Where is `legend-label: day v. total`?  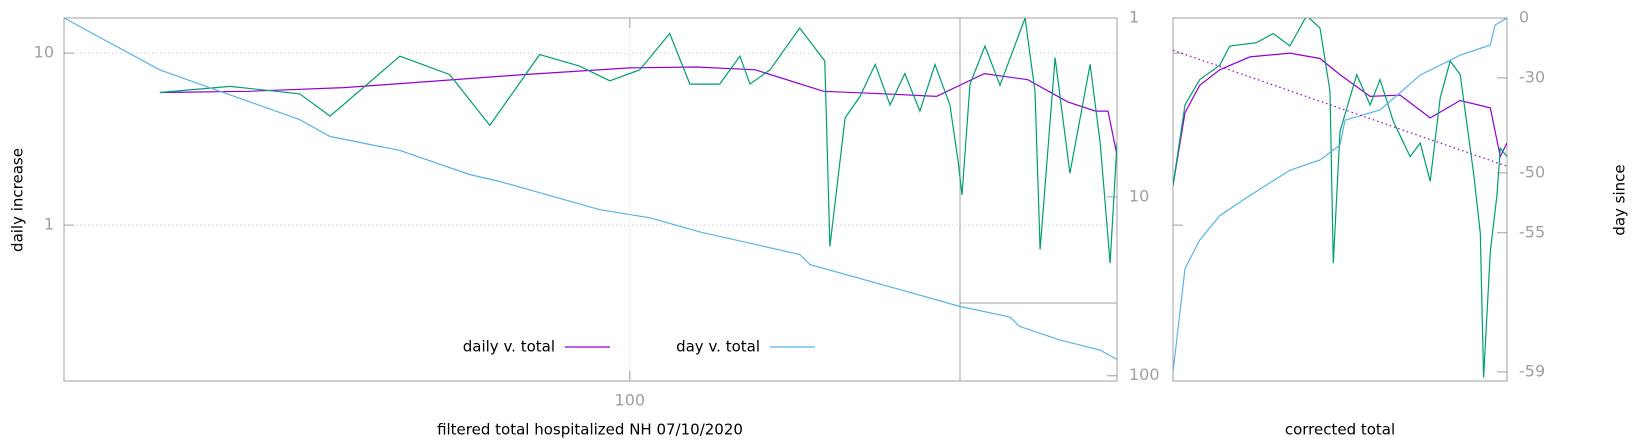
legend-label: day v. total is located at coordinates (718, 347).